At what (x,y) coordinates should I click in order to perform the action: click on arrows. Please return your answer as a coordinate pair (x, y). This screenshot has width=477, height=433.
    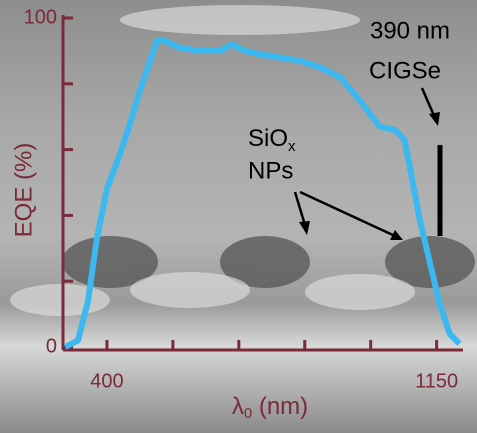
    Looking at the image, I should click on (366, 163).